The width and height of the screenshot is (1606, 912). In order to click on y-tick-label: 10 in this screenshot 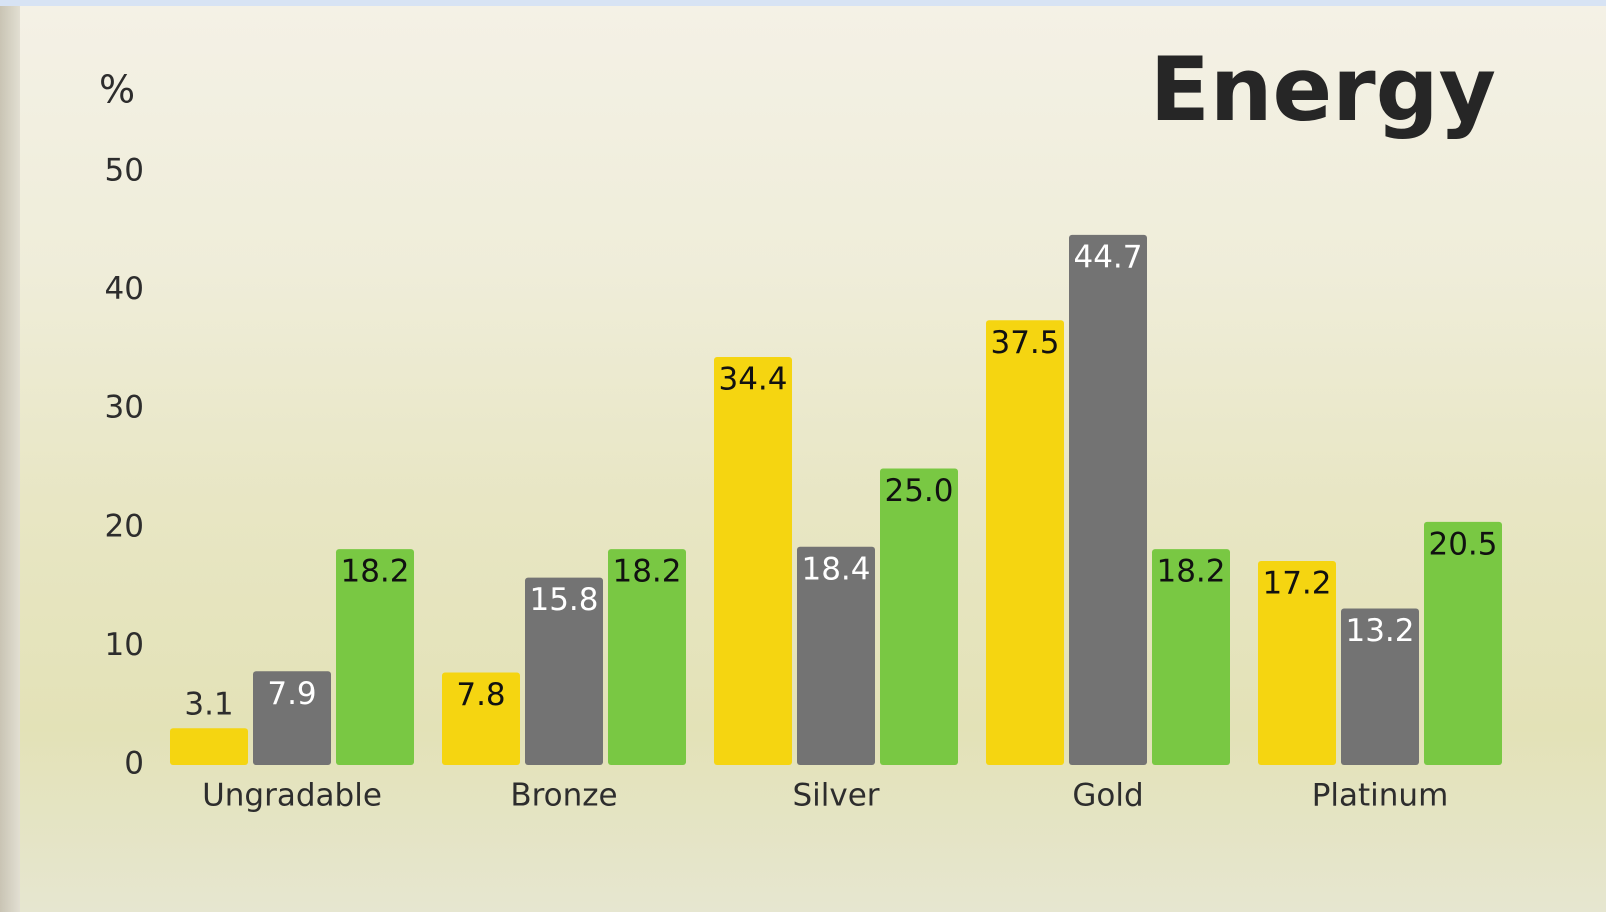, I will do `click(124, 645)`.